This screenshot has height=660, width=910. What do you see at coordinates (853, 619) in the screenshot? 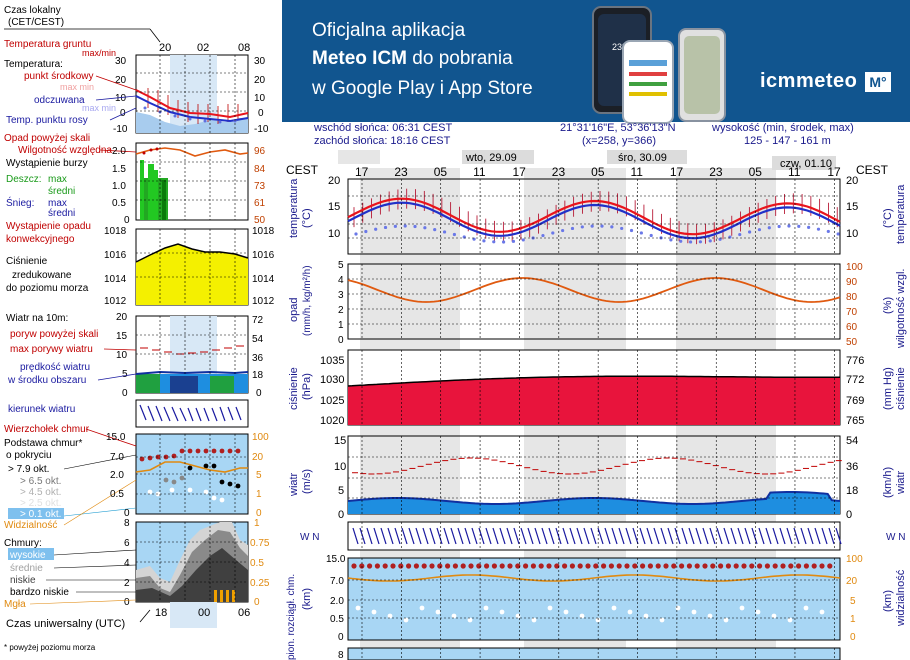
I see `cloud-tick-r: 1` at bounding box center [853, 619].